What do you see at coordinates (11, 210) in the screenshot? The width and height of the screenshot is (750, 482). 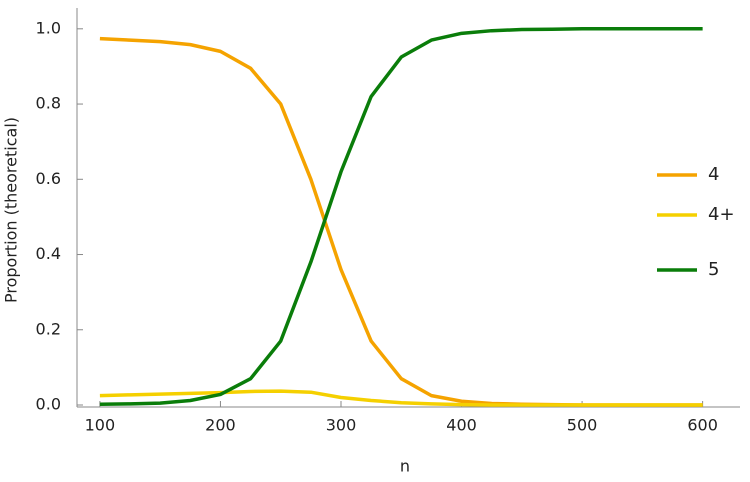 I see `y-axis-label: Proportion (theoretical)` at bounding box center [11, 210].